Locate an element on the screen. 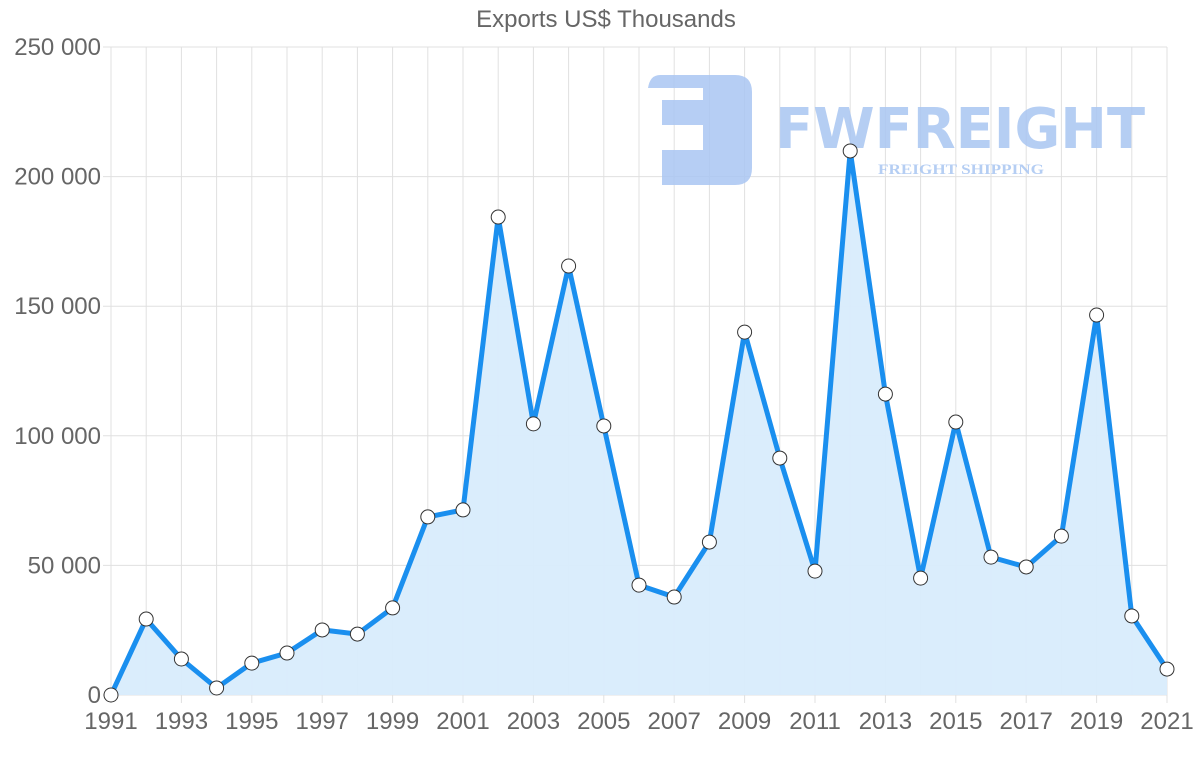 The width and height of the screenshot is (1200, 763). x-tick-label: 2011 is located at coordinates (815, 721).